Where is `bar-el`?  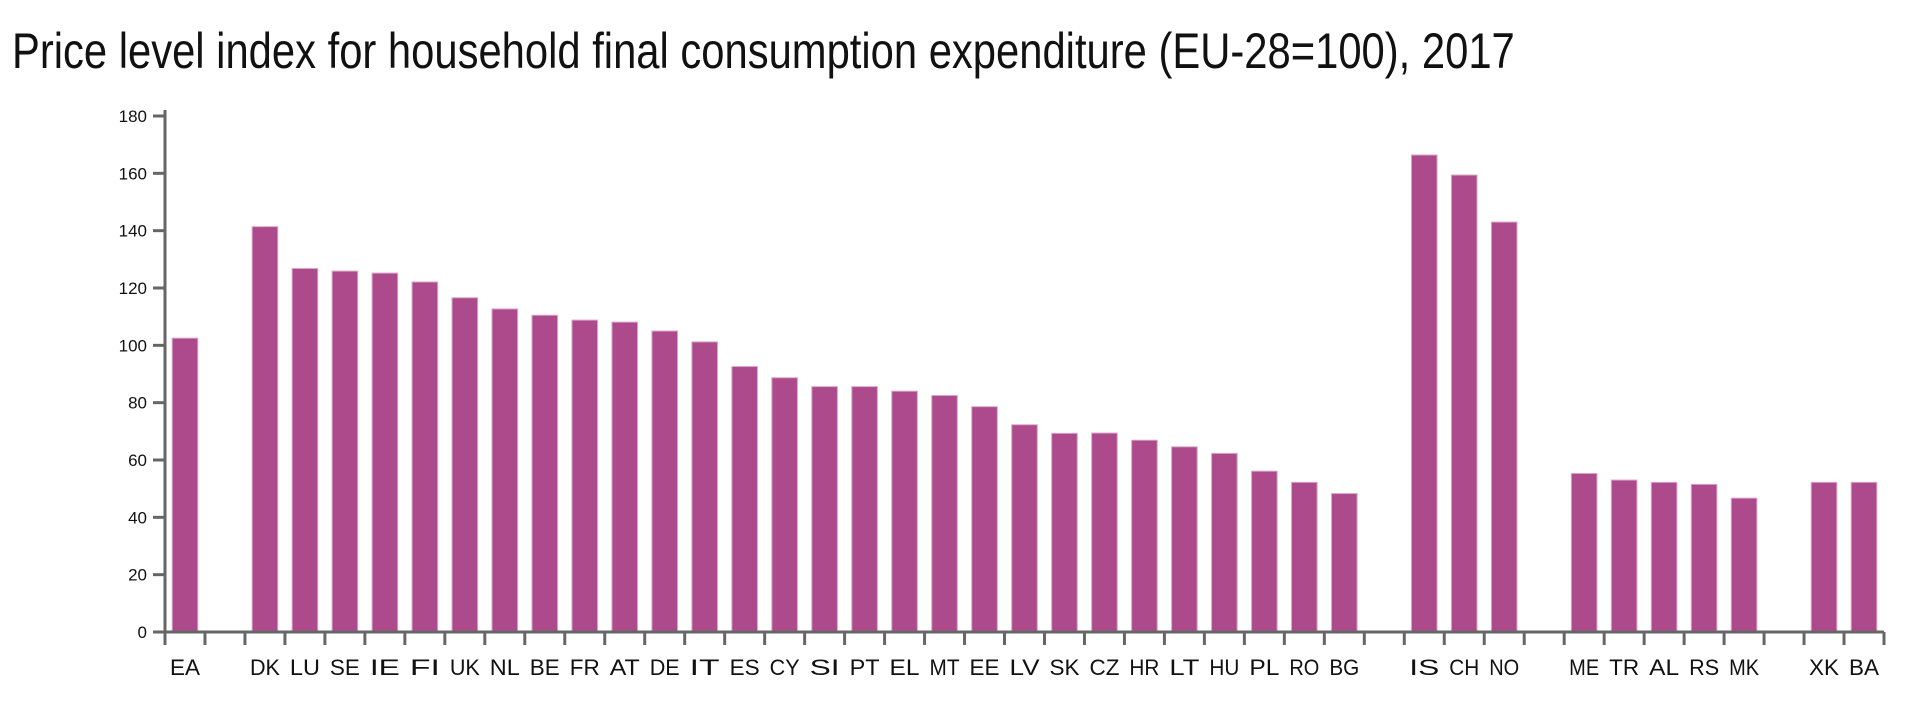
bar-el is located at coordinates (904, 511).